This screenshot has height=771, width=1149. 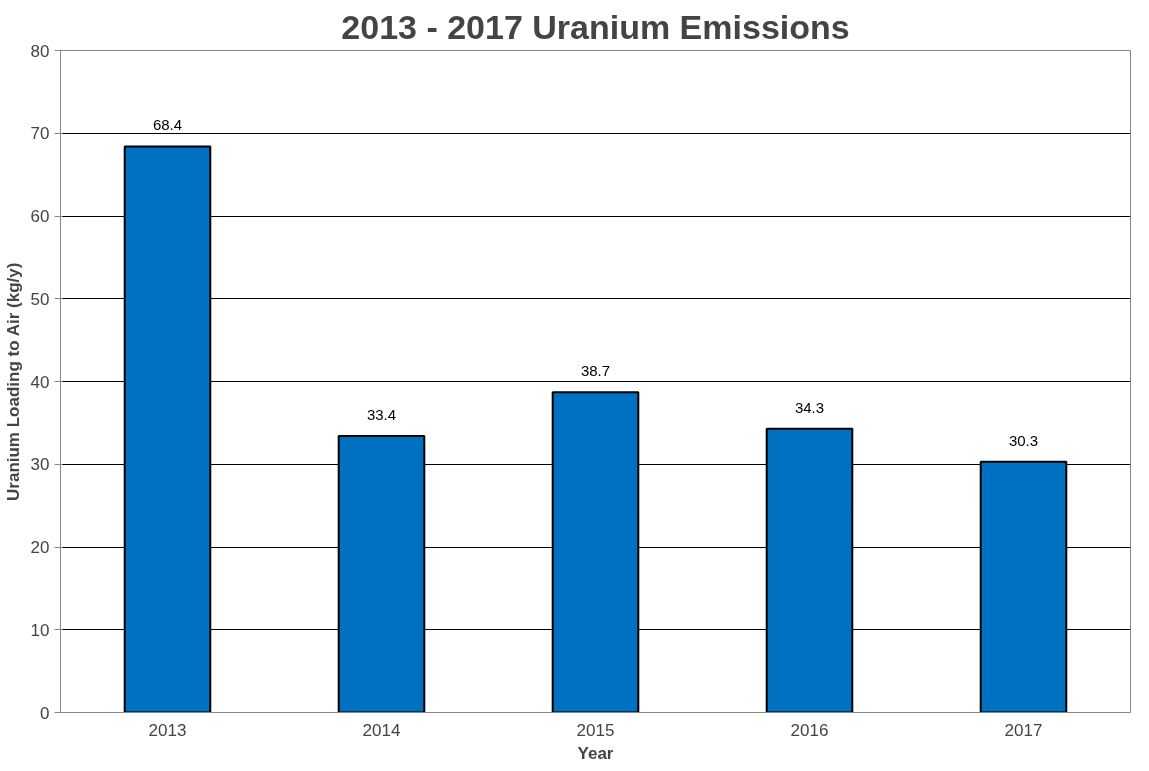 What do you see at coordinates (40, 216) in the screenshot?
I see `y-tick-label: 60` at bounding box center [40, 216].